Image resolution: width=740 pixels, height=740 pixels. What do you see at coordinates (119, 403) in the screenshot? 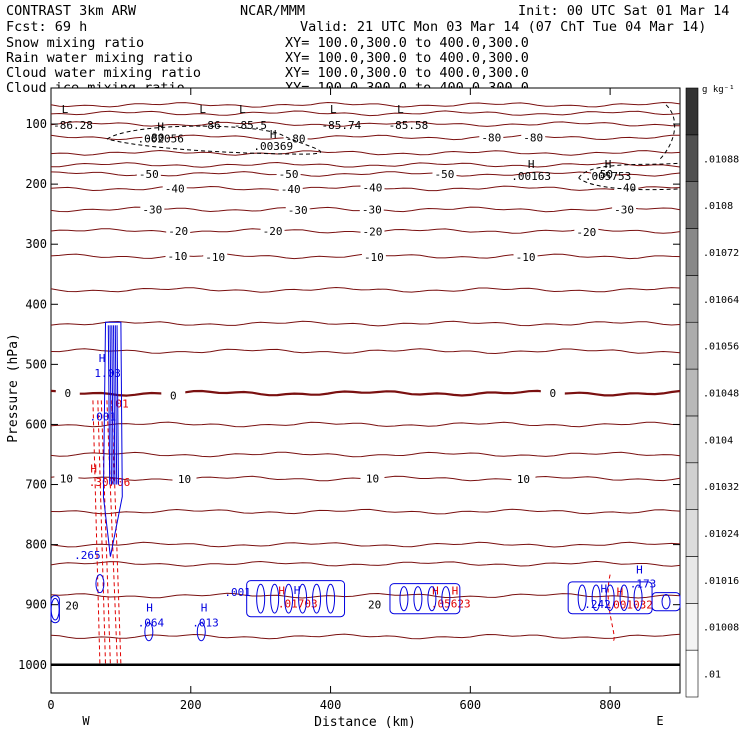
I see `rain-label: .01` at bounding box center [119, 403].